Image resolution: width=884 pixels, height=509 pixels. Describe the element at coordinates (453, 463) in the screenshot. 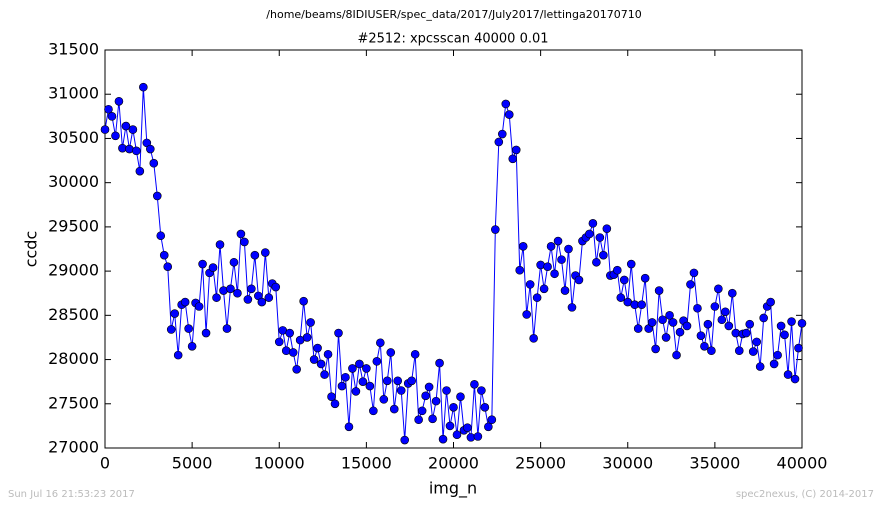

I see `x-tick-label: 20000` at that location.